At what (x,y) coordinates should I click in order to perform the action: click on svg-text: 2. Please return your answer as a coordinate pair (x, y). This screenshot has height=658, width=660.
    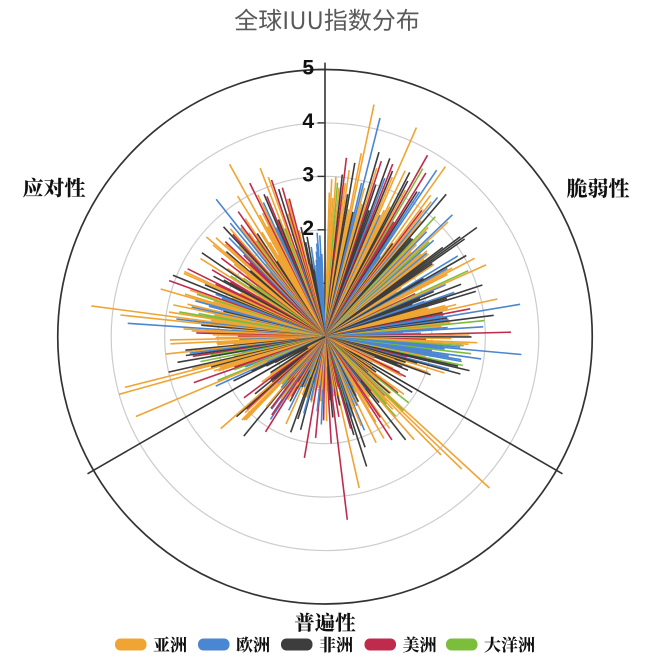
    Looking at the image, I should click on (308, 228).